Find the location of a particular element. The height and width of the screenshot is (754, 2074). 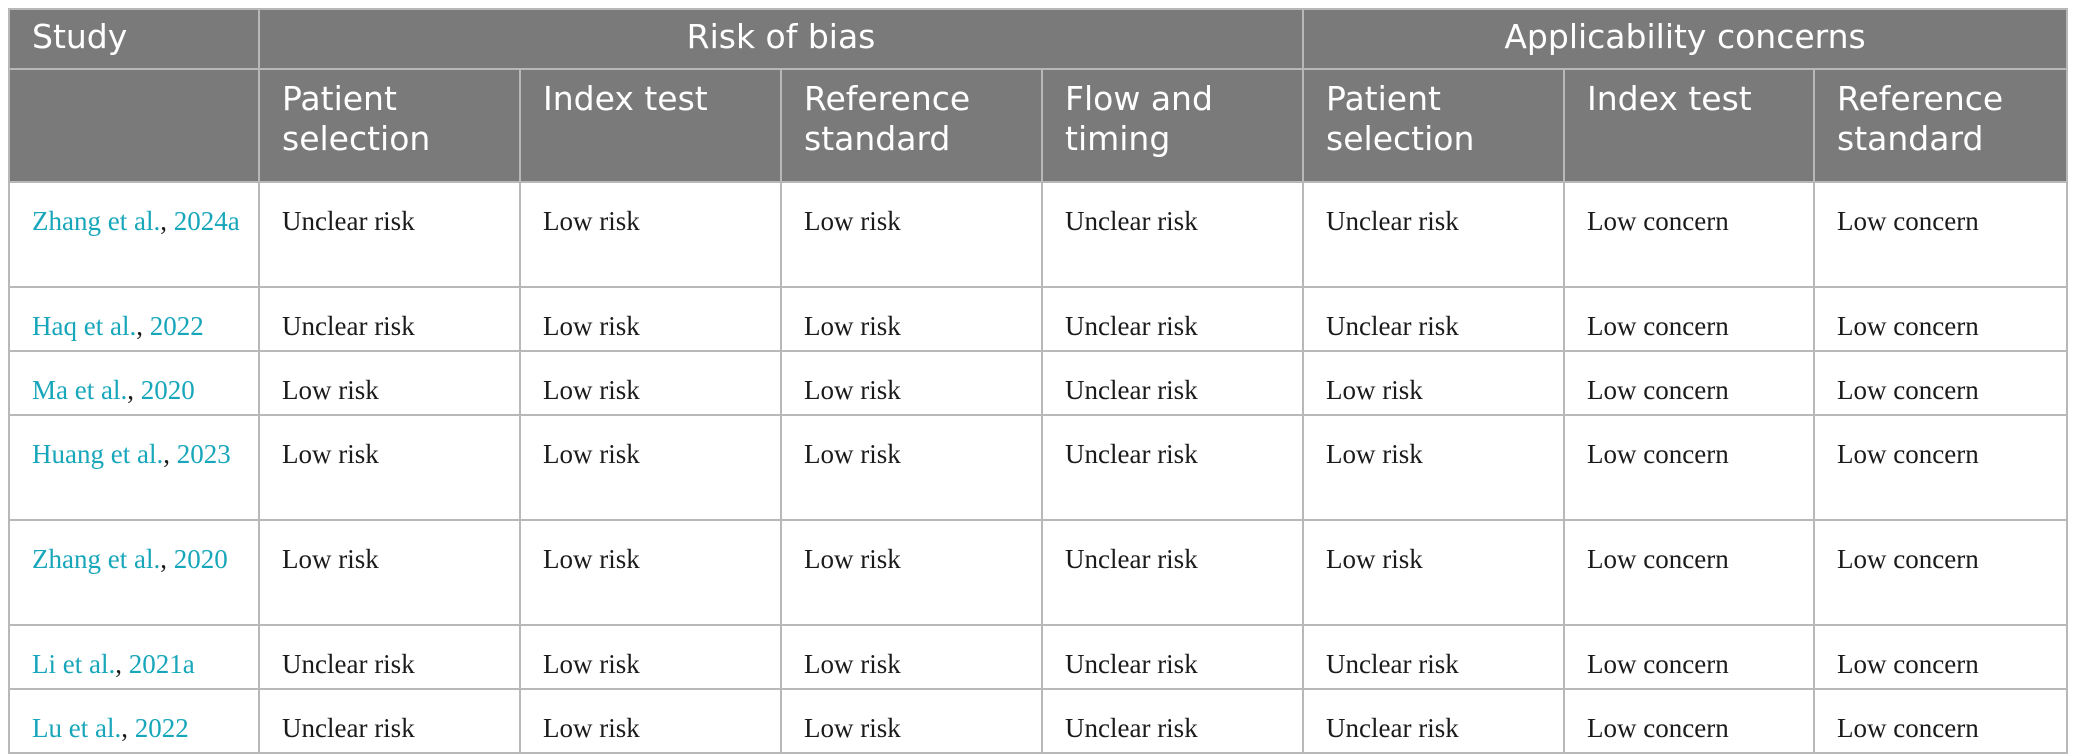

study-author-link: Haq et al. is located at coordinates (84, 326).